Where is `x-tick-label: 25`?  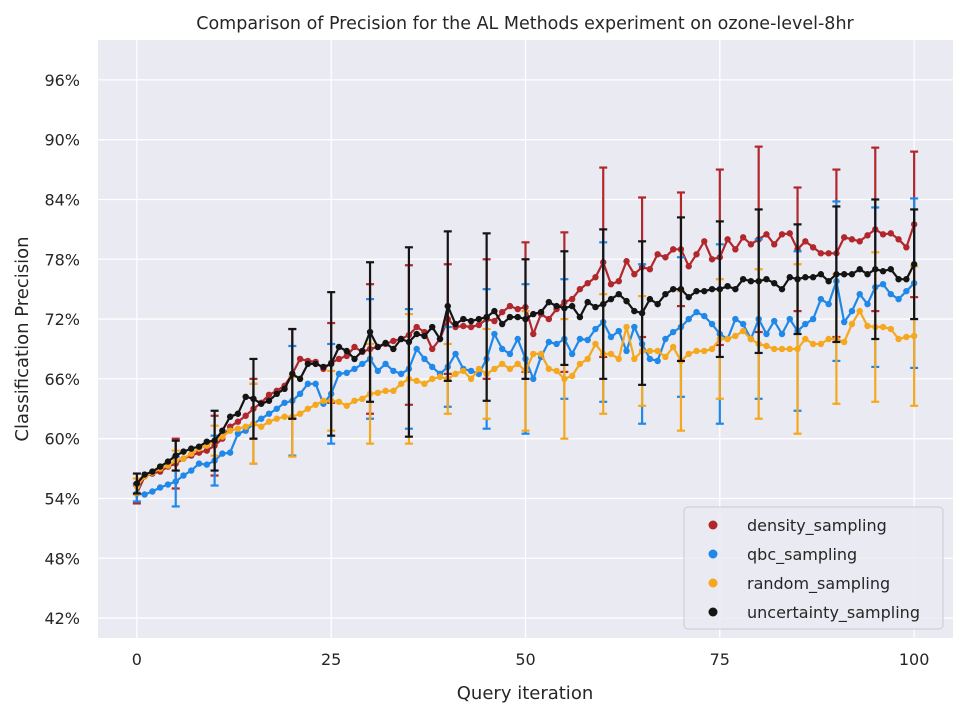
x-tick-label: 25 is located at coordinates (331, 659).